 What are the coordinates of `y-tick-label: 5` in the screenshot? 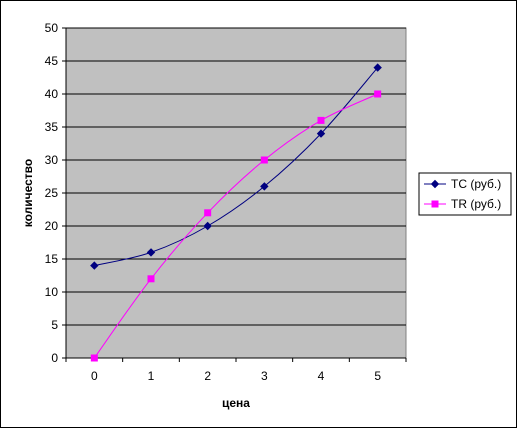 It's located at (54, 325).